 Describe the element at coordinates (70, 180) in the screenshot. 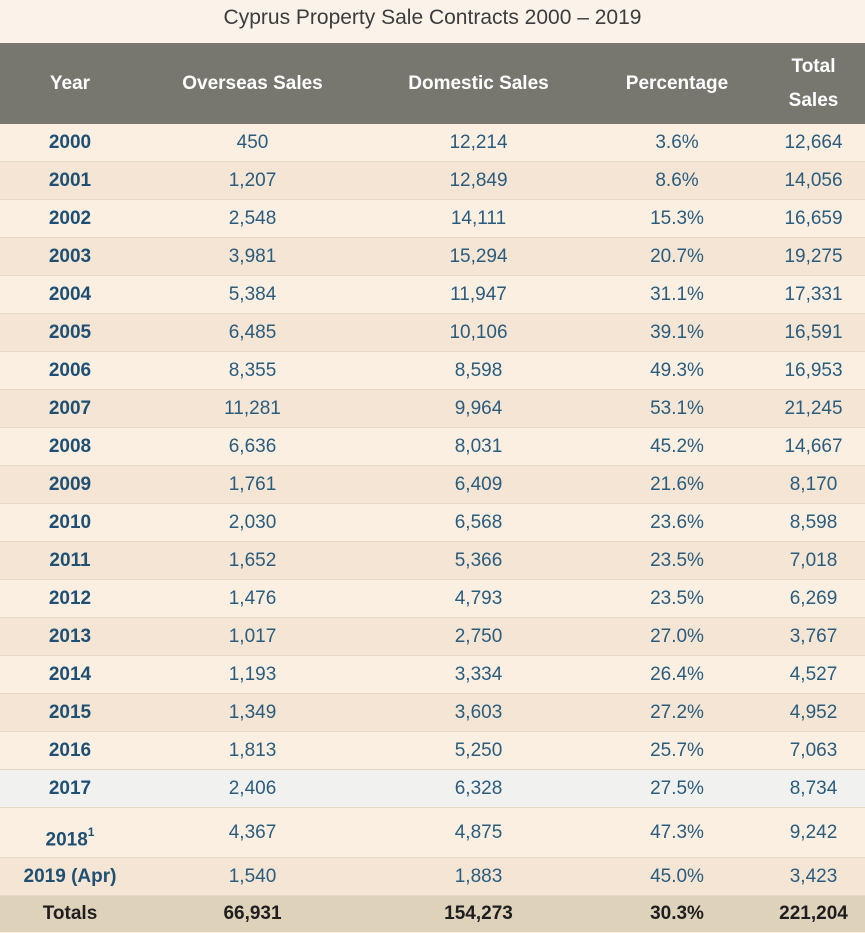

I see `cell-year-text: 2001` at that location.